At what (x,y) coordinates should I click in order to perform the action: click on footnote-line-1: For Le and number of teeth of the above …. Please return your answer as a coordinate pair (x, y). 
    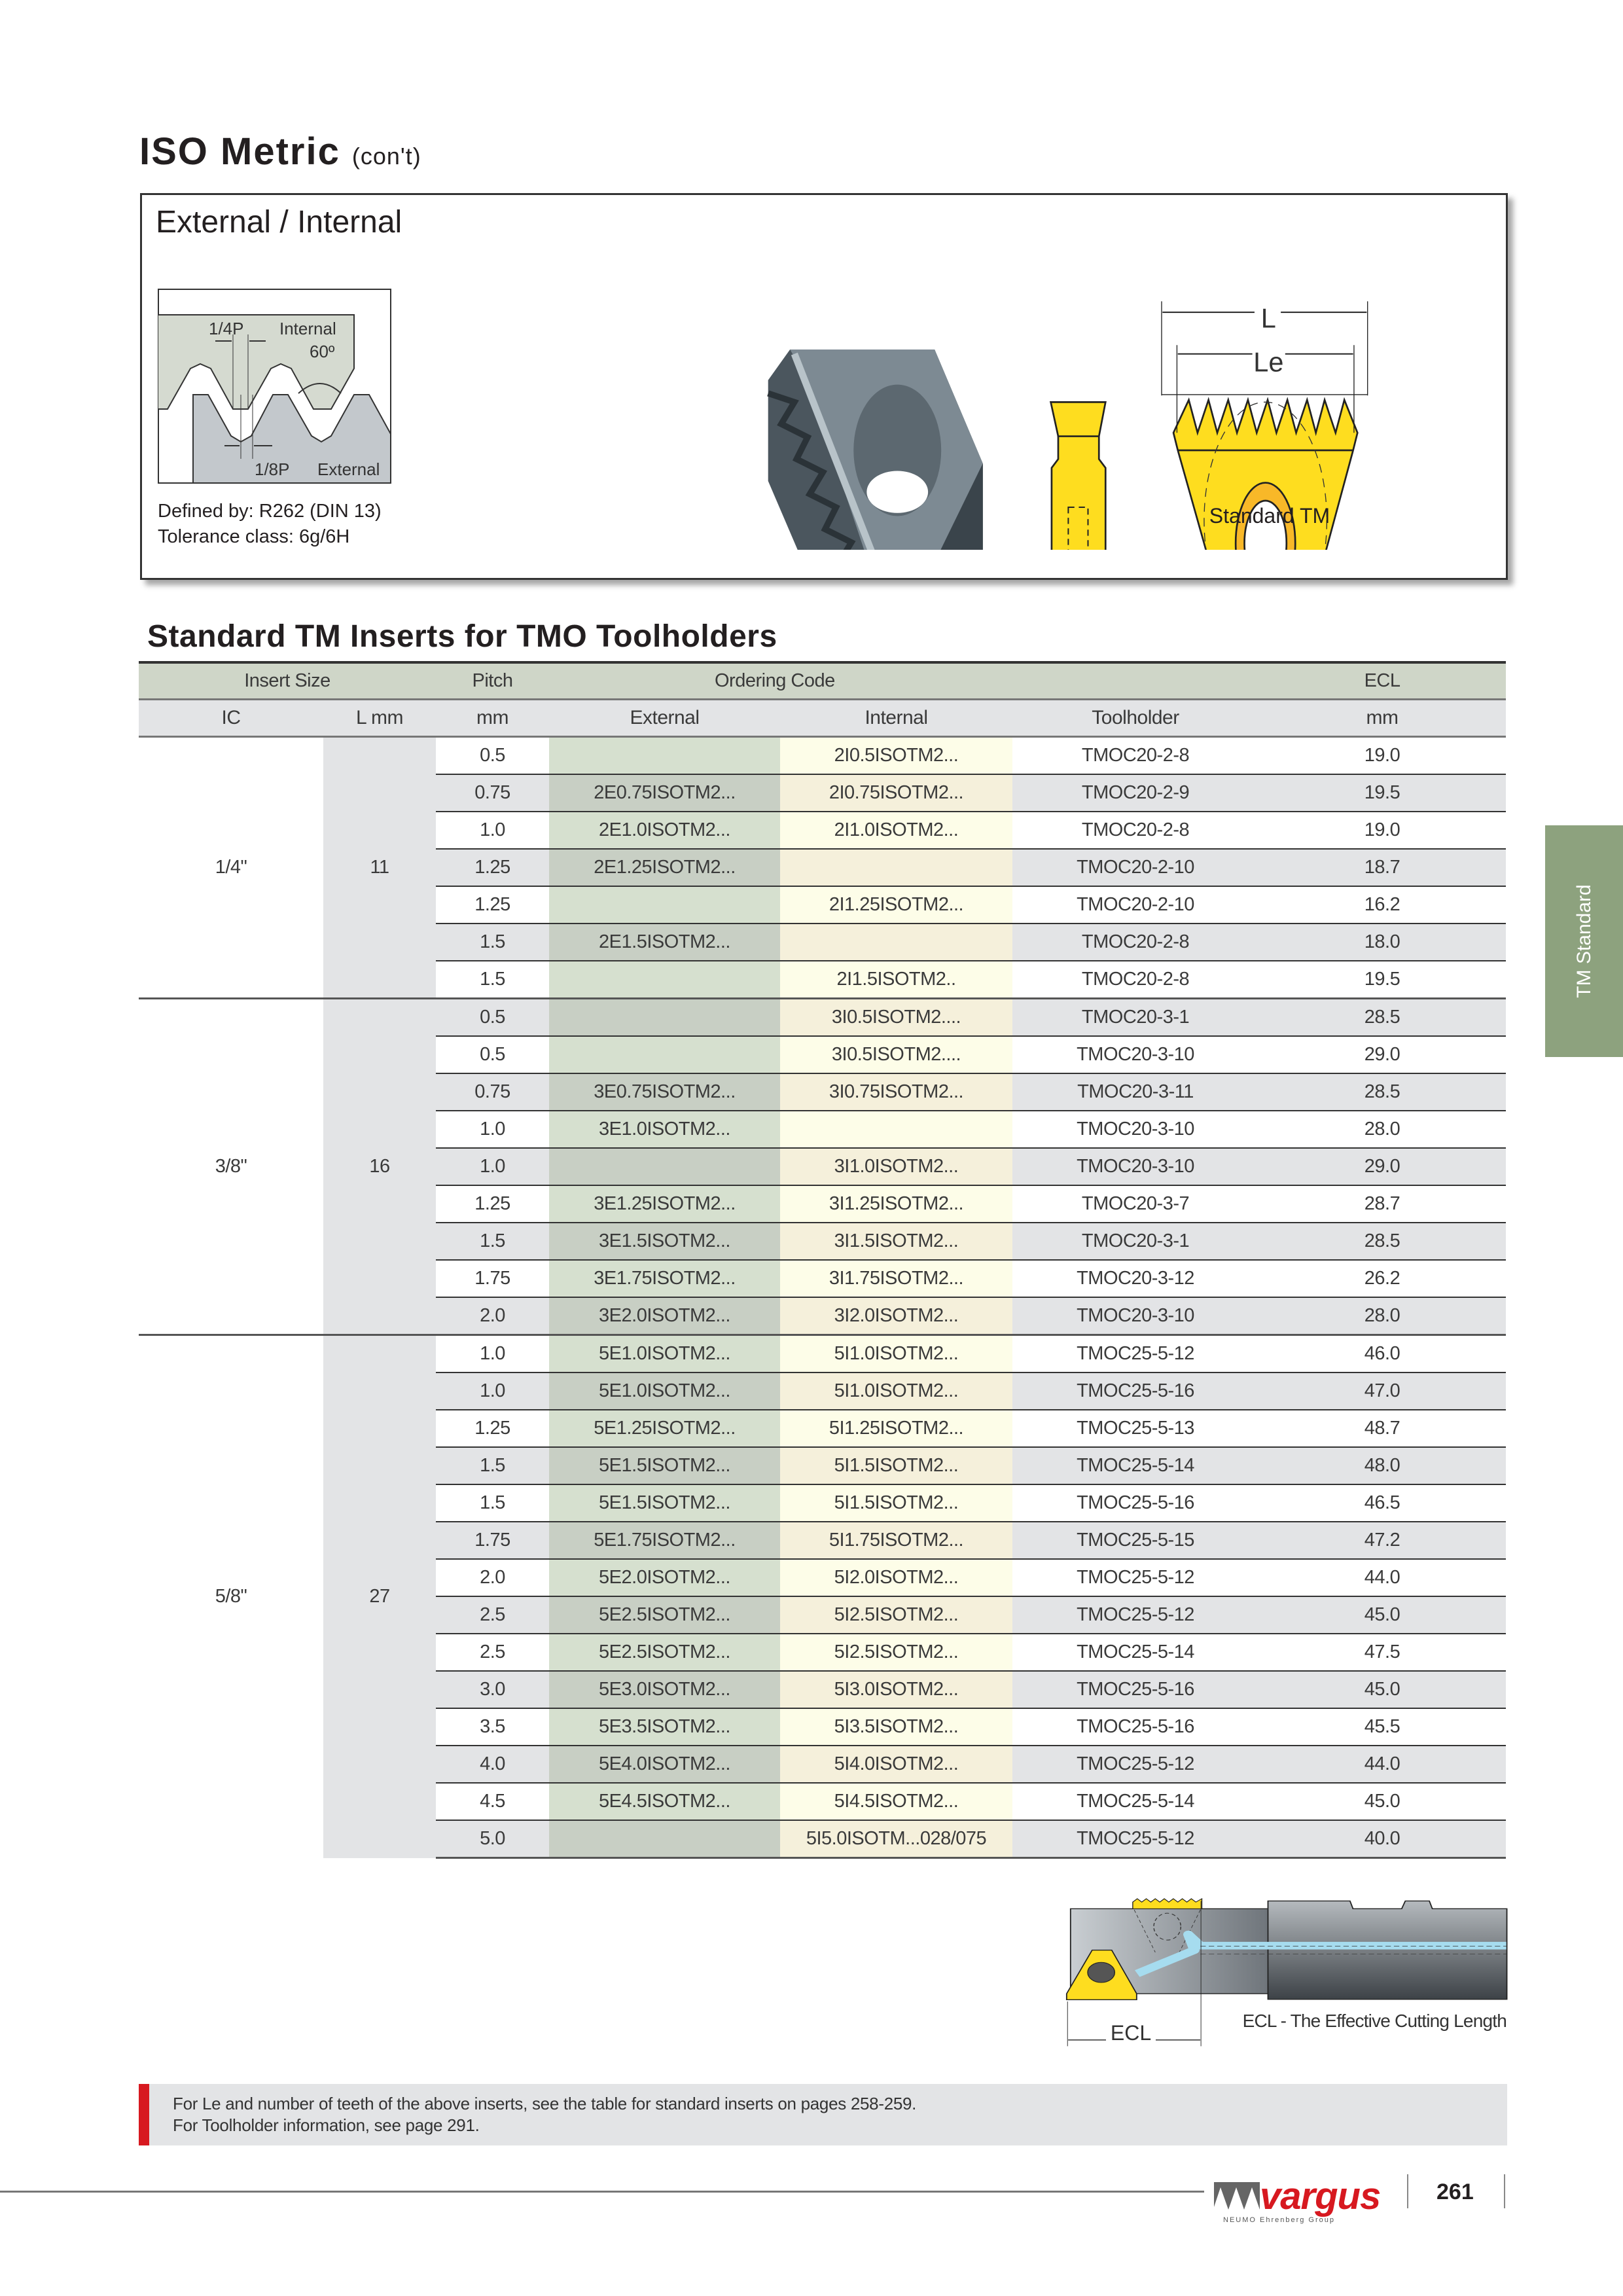
    Looking at the image, I should click on (545, 2103).